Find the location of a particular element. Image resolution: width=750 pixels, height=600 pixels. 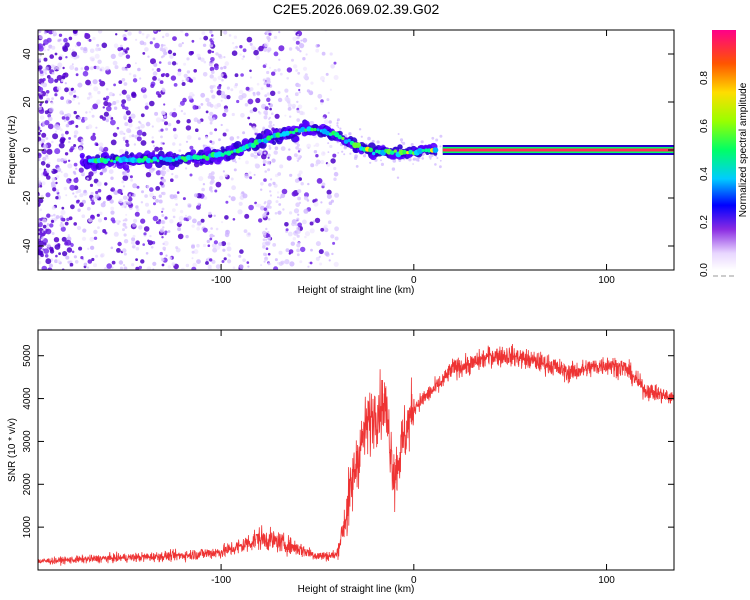

ridge-halo-dot is located at coordinates (296, 139).